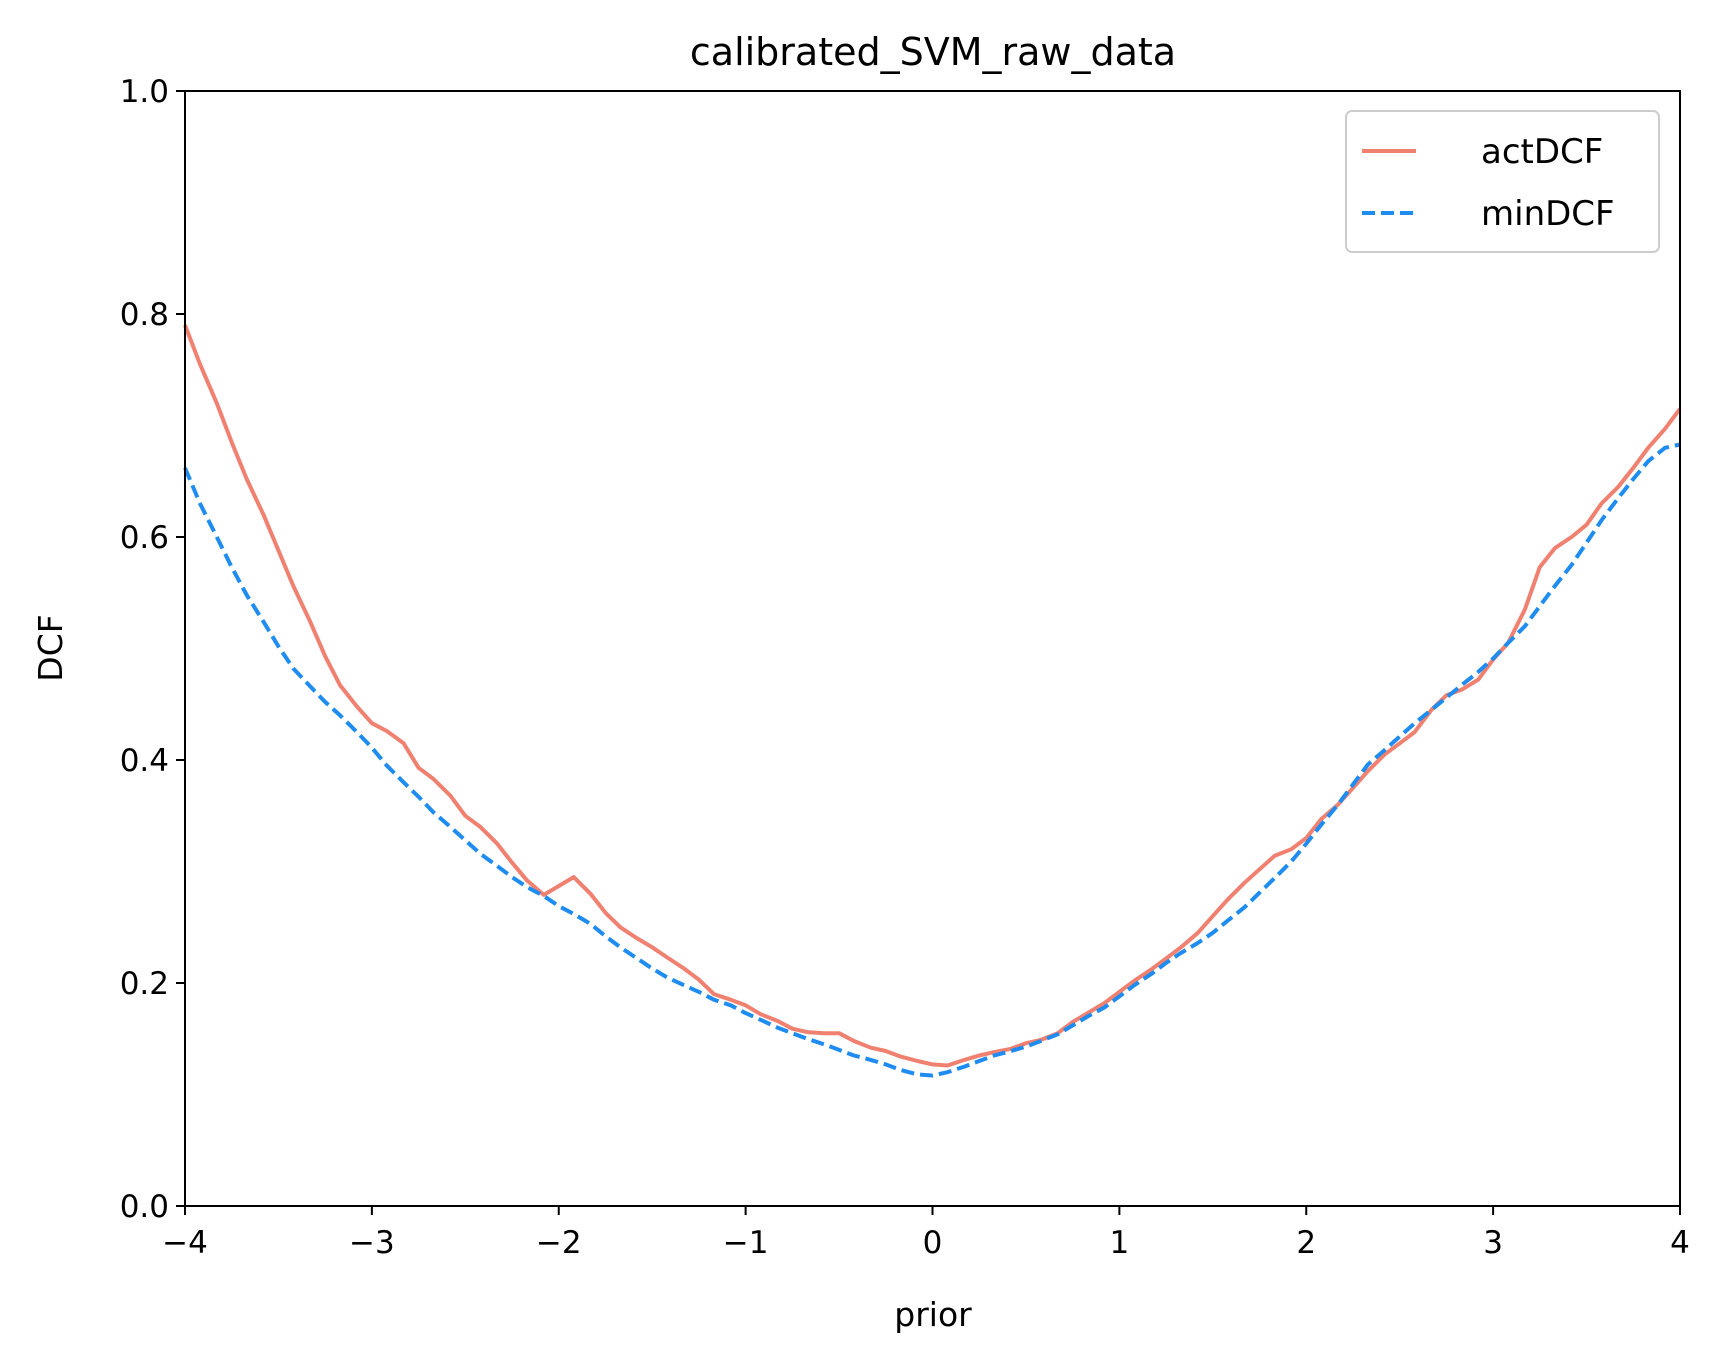 This screenshot has width=1715, height=1361. What do you see at coordinates (933, 52) in the screenshot?
I see `chart-title: calibrated_SVM_raw_data` at bounding box center [933, 52].